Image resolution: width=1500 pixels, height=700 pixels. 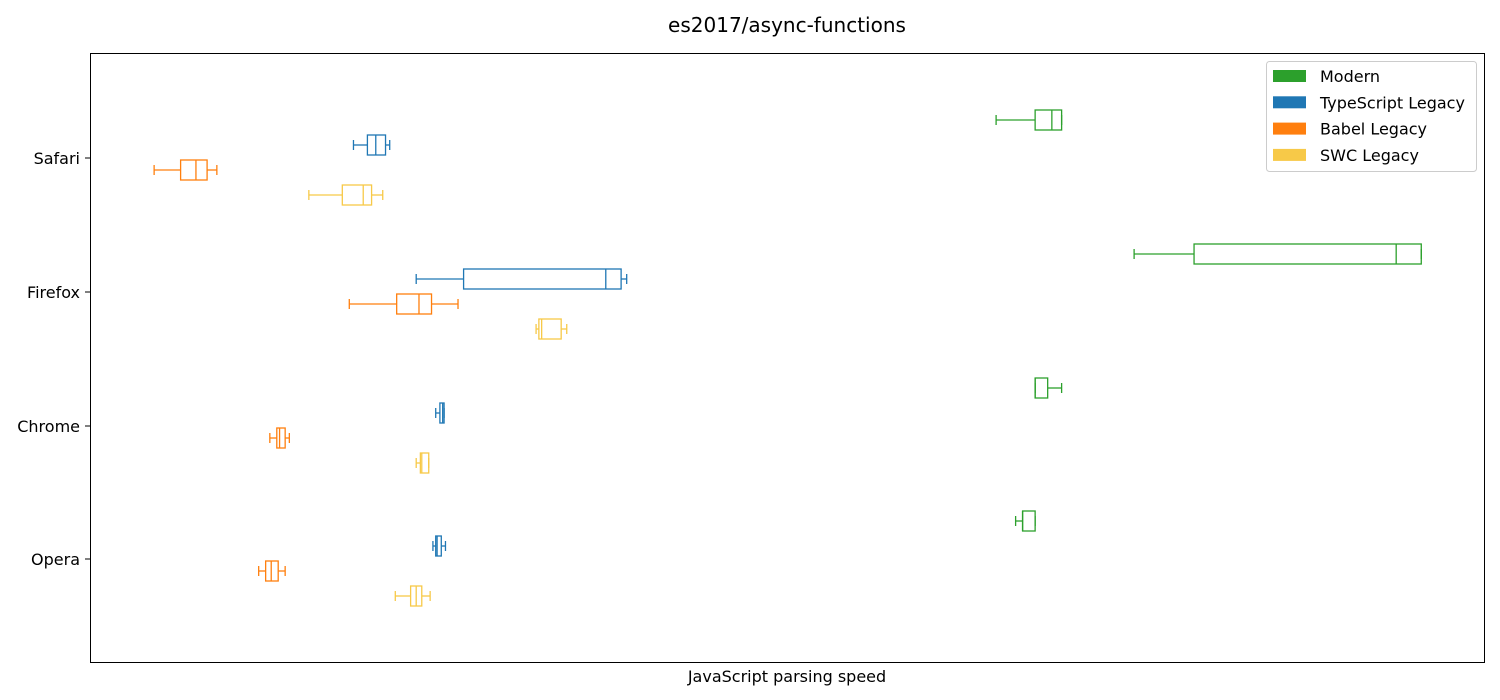 I want to click on box-swc-legacy-chrome-iqr, so click(x=424, y=463).